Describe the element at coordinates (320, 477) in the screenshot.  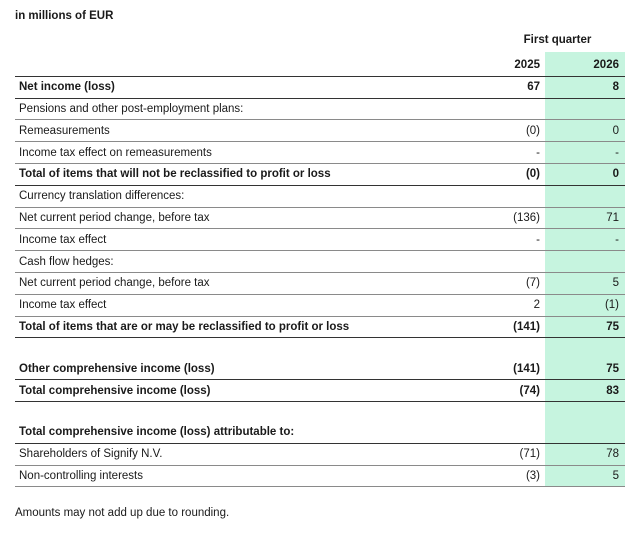
I see `table-row: Non-controlling interests (3) 5` at that location.